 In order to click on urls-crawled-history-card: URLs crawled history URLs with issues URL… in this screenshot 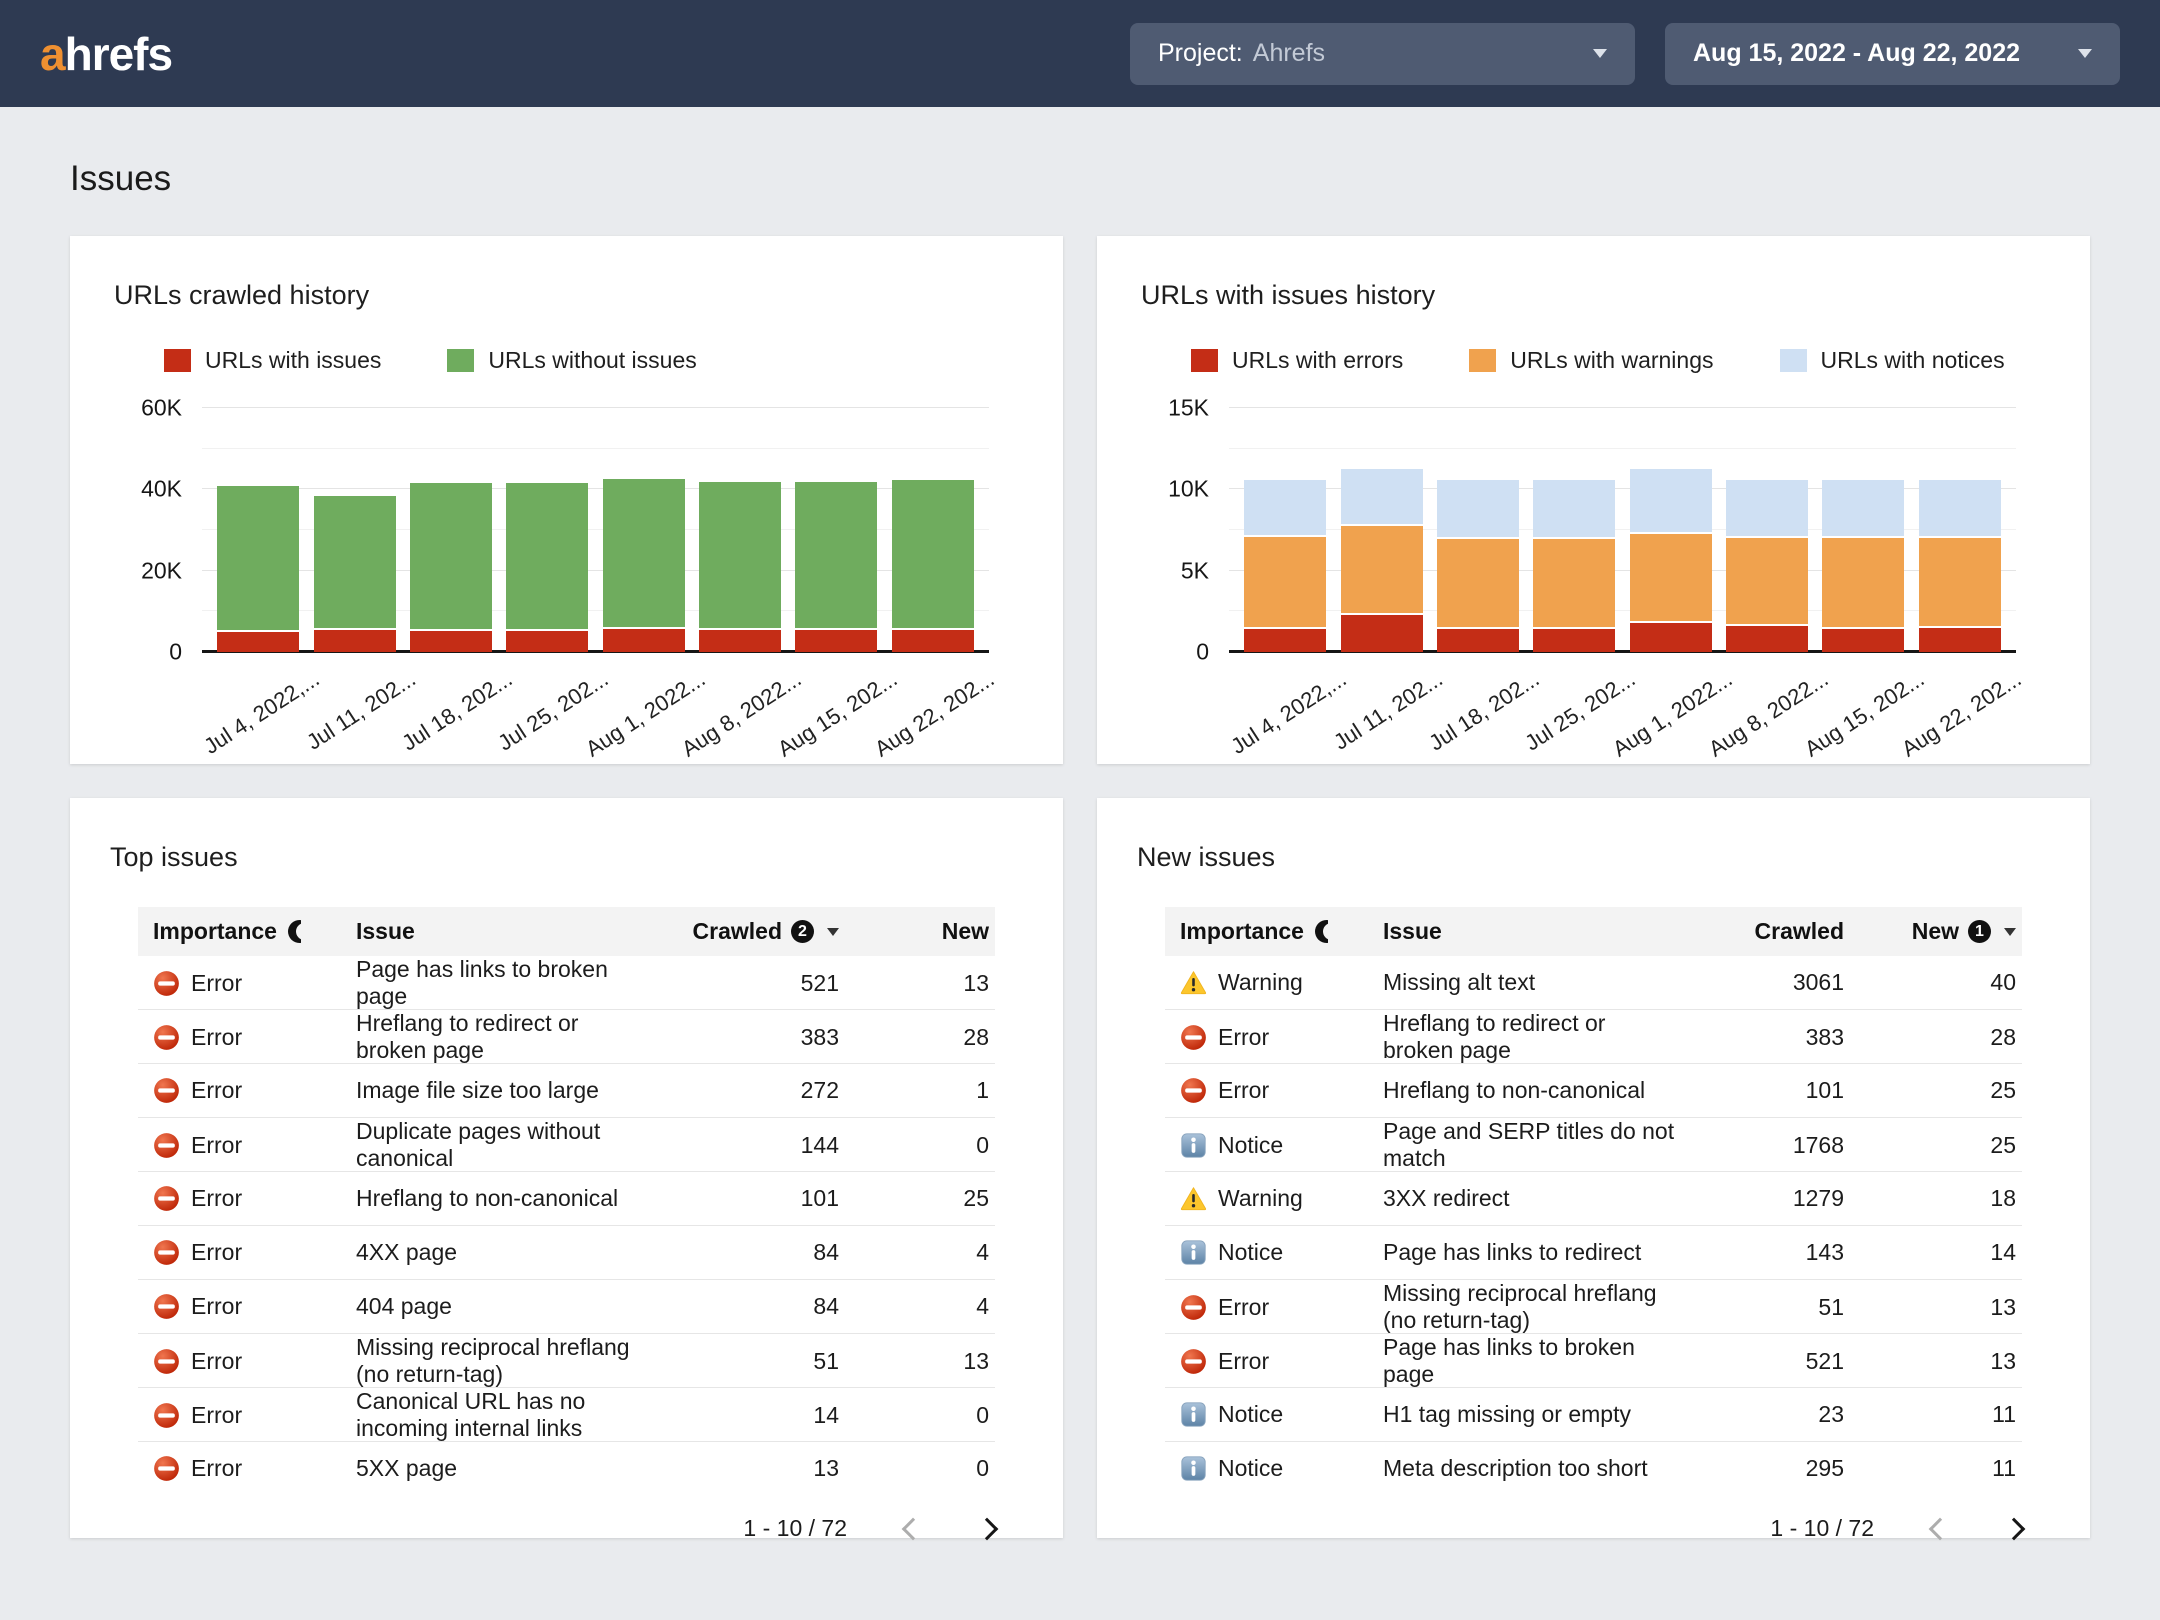, I will do `click(566, 500)`.